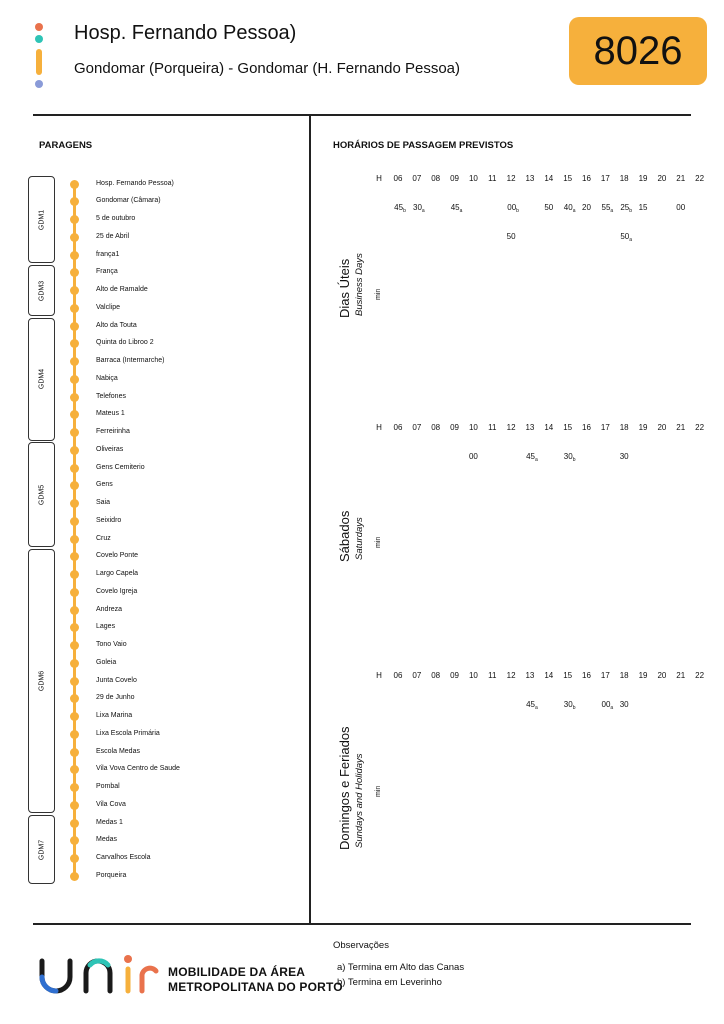 The height and width of the screenshot is (1024, 724). Describe the element at coordinates (344, 536) in the screenshot. I see `day-type-title: Sábados` at that location.